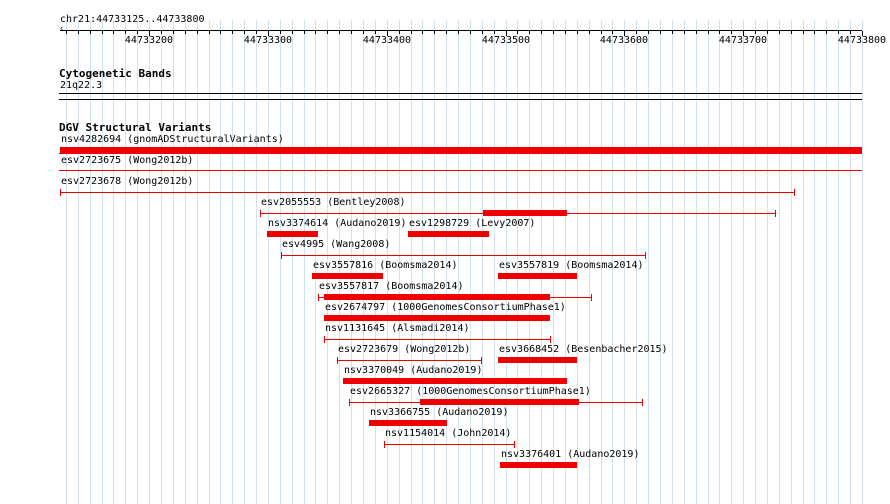 This screenshot has width=890, height=504. I want to click on variant-label: esv1298729 (Levy2007), so click(472, 223).